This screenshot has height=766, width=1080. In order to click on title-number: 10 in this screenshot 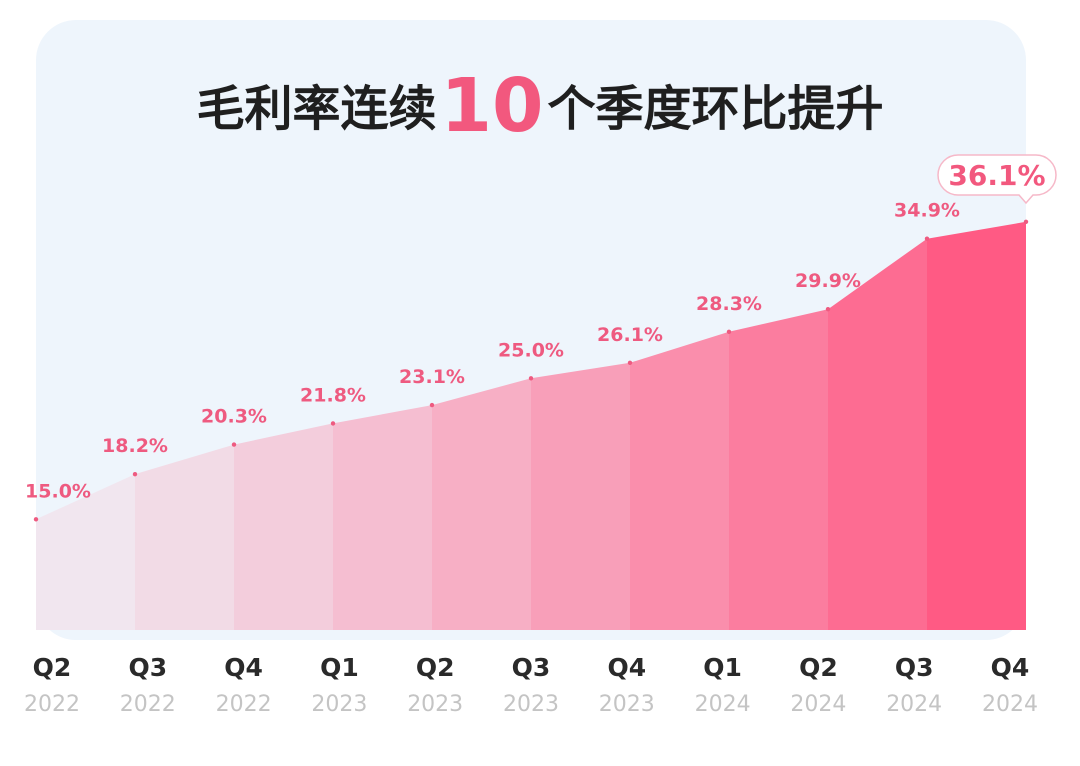, I will do `click(492, 106)`.